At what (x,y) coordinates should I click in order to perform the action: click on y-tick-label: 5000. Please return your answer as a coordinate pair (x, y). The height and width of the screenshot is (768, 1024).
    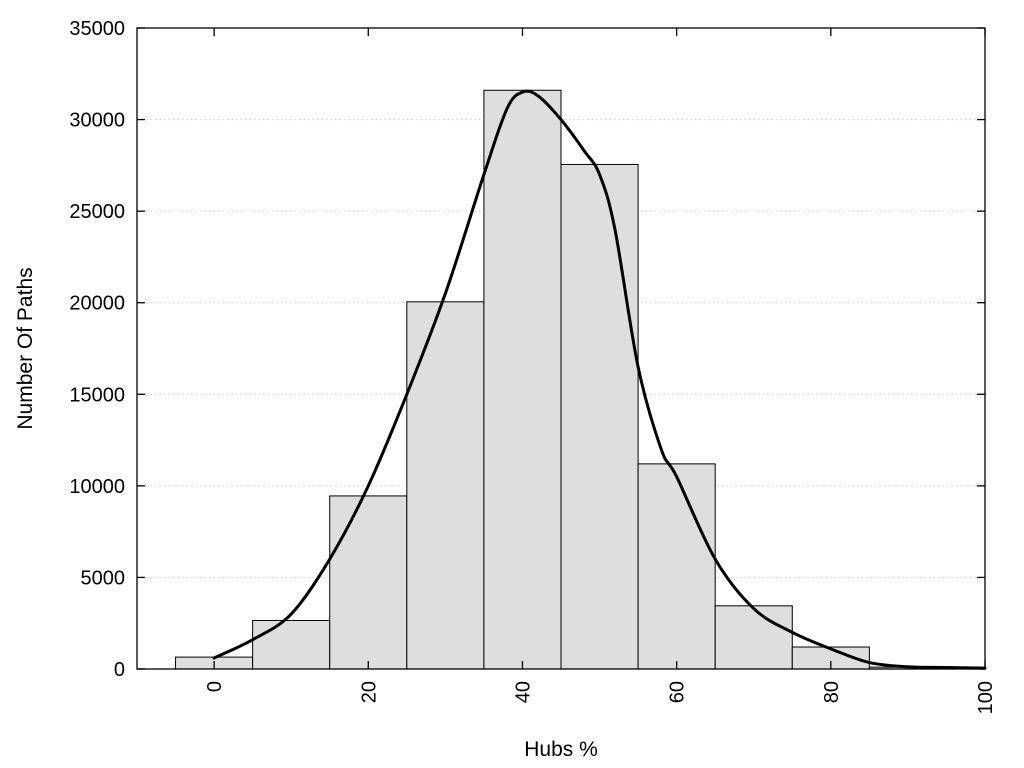
    Looking at the image, I should click on (103, 578).